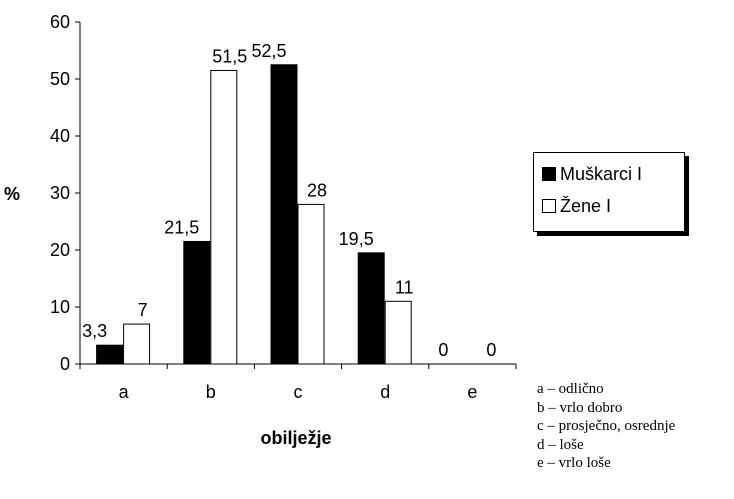  Describe the element at coordinates (443, 350) in the screenshot. I see `data-label-e-muskarci: 0` at that location.